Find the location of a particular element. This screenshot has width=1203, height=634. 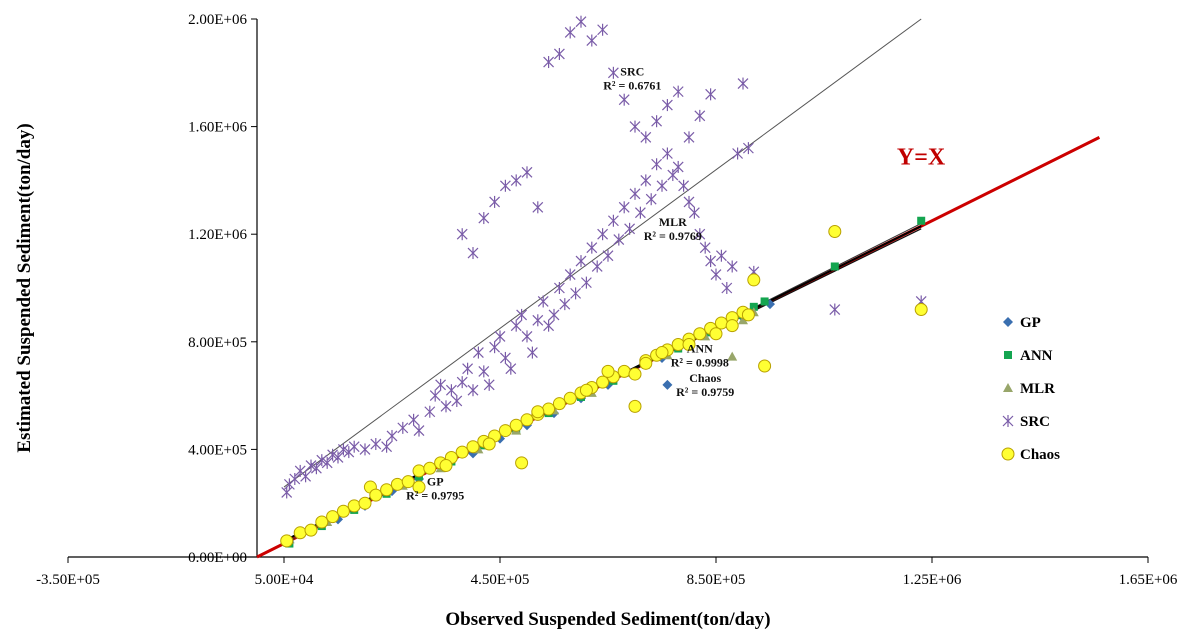

y-tick-label: 4.00E+05 is located at coordinates (217, 450).